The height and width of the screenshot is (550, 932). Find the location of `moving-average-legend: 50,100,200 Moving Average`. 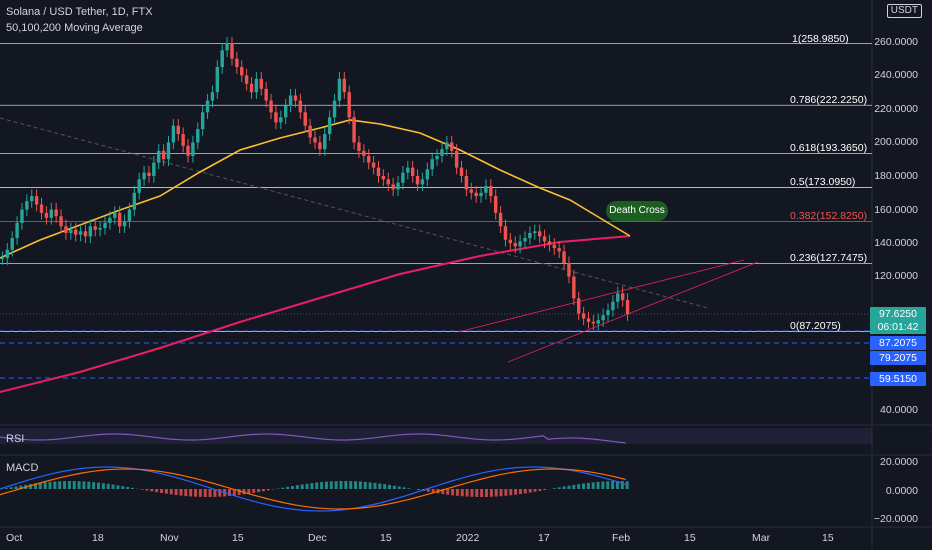

moving-average-legend: 50,100,200 Moving Average is located at coordinates (74, 28).